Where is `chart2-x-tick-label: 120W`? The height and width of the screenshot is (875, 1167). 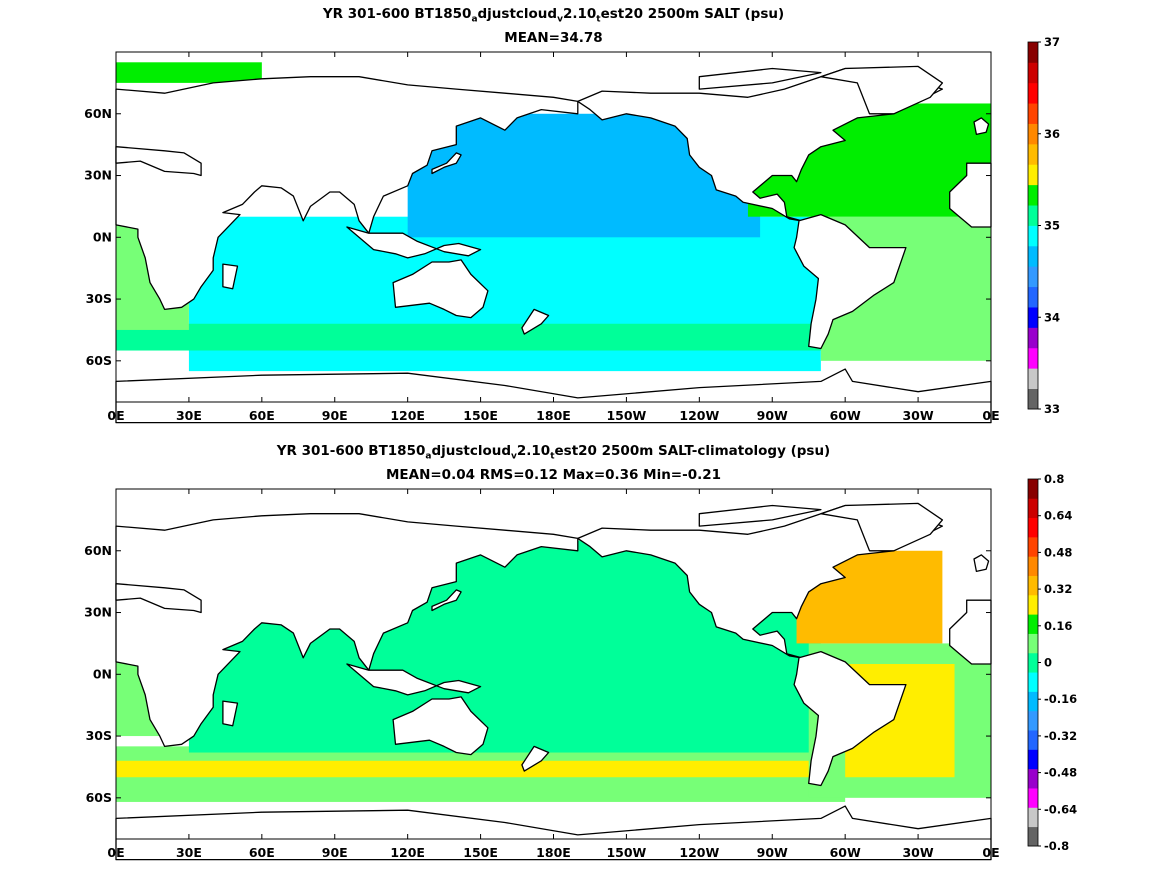 chart2-x-tick-label: 120W is located at coordinates (699, 852).